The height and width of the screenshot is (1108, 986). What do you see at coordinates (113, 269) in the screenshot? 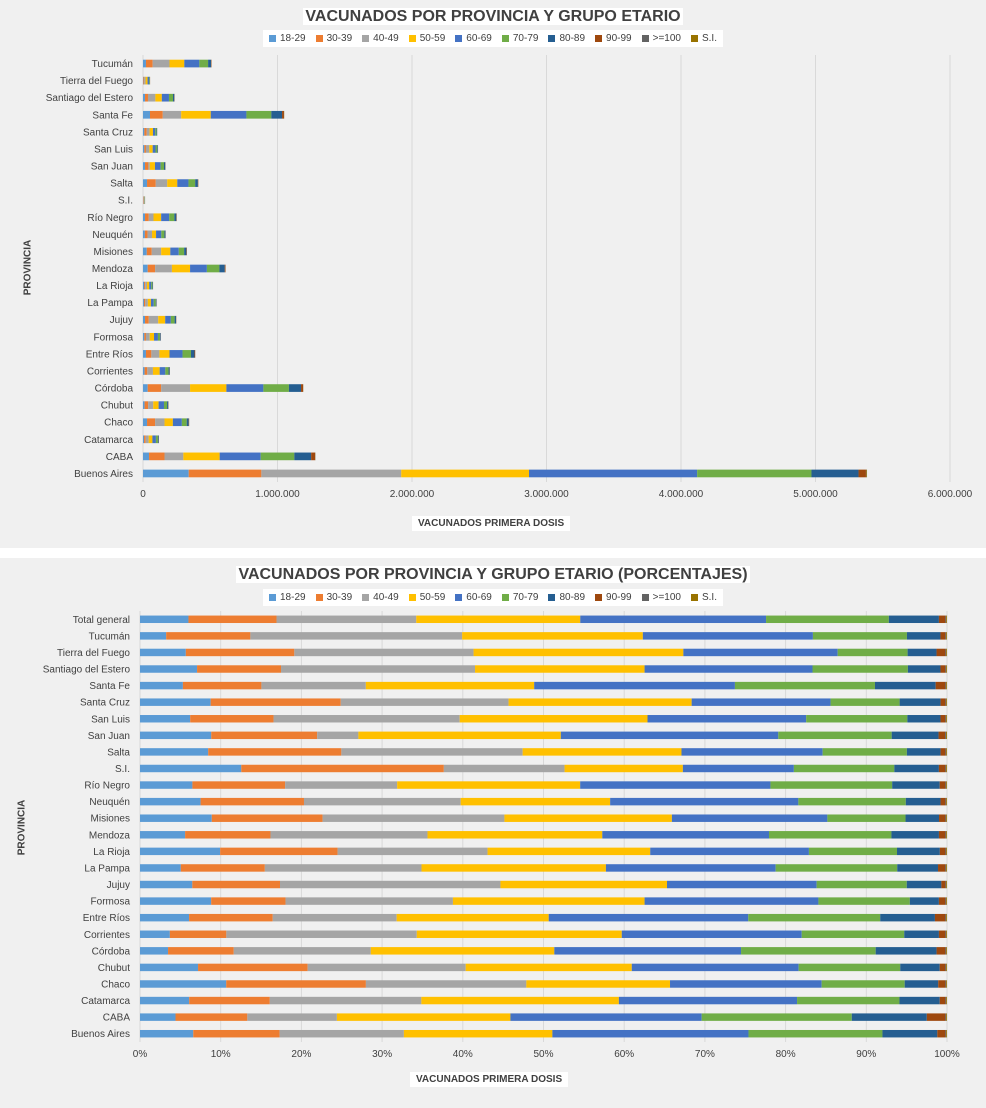
I see `chart-1-y-tick-label: Mendoza` at bounding box center [113, 269].